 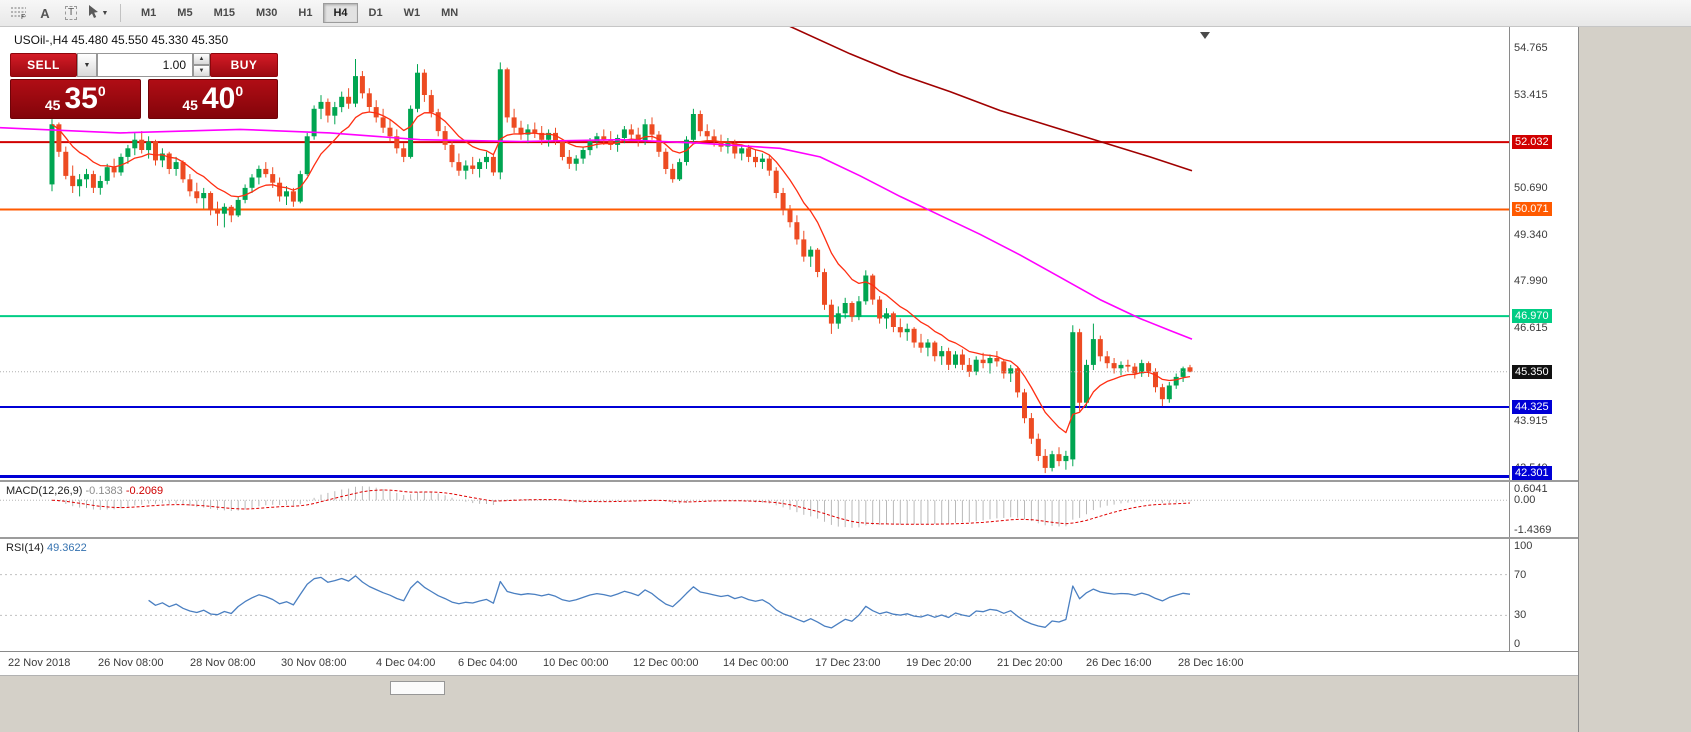 What do you see at coordinates (1523, 546) in the screenshot?
I see `rsi-scale-label: 100` at bounding box center [1523, 546].